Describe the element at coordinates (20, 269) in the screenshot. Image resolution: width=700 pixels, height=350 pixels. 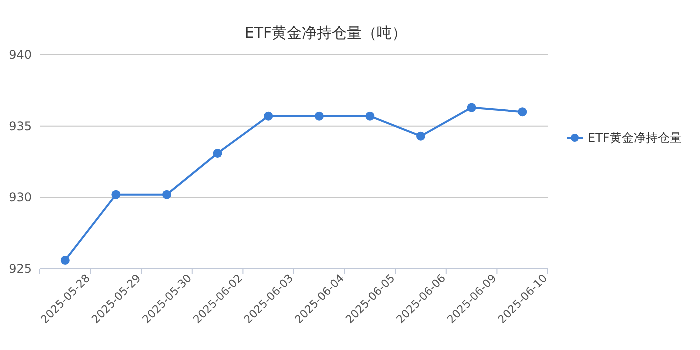
I see `y-tick-label: 925` at that location.